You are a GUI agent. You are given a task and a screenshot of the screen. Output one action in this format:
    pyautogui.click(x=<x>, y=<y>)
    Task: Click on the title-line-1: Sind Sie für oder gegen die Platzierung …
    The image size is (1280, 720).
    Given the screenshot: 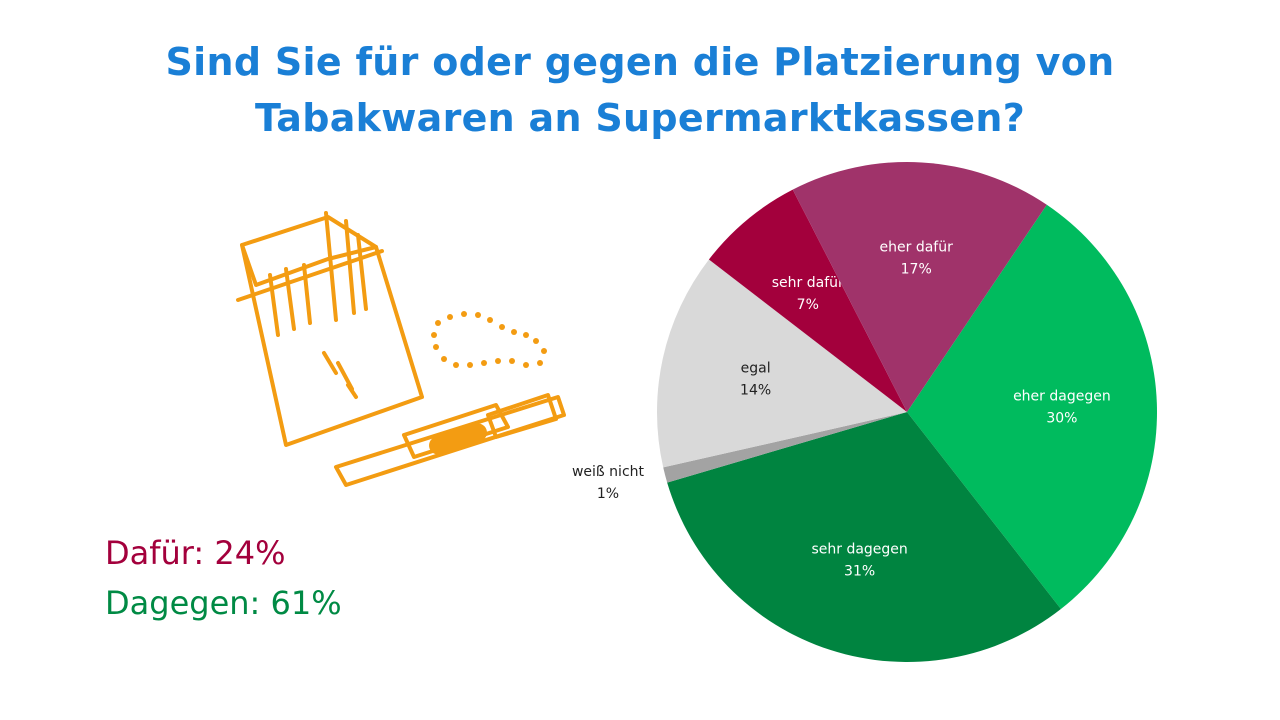 What is the action you would take?
    pyautogui.click(x=640, y=62)
    